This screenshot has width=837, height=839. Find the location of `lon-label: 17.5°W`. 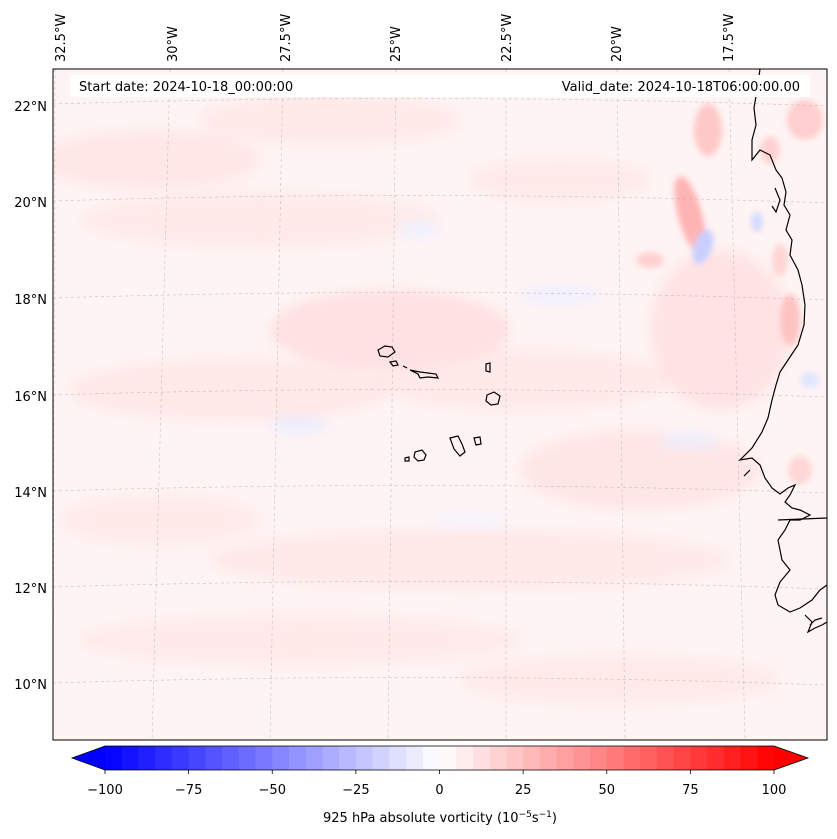

lon-label: 17.5°W is located at coordinates (729, 38).